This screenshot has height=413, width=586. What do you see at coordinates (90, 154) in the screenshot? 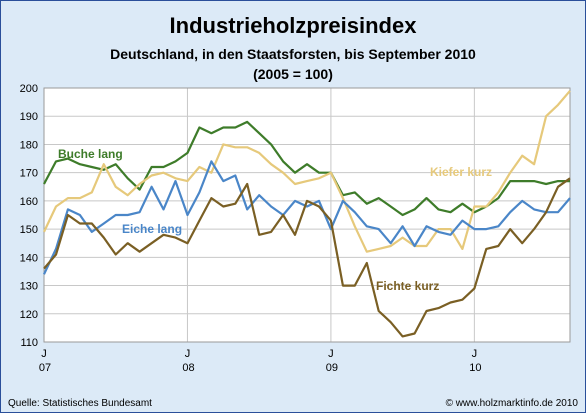
I see `series-label-buche-lang: Buche lang` at bounding box center [90, 154].